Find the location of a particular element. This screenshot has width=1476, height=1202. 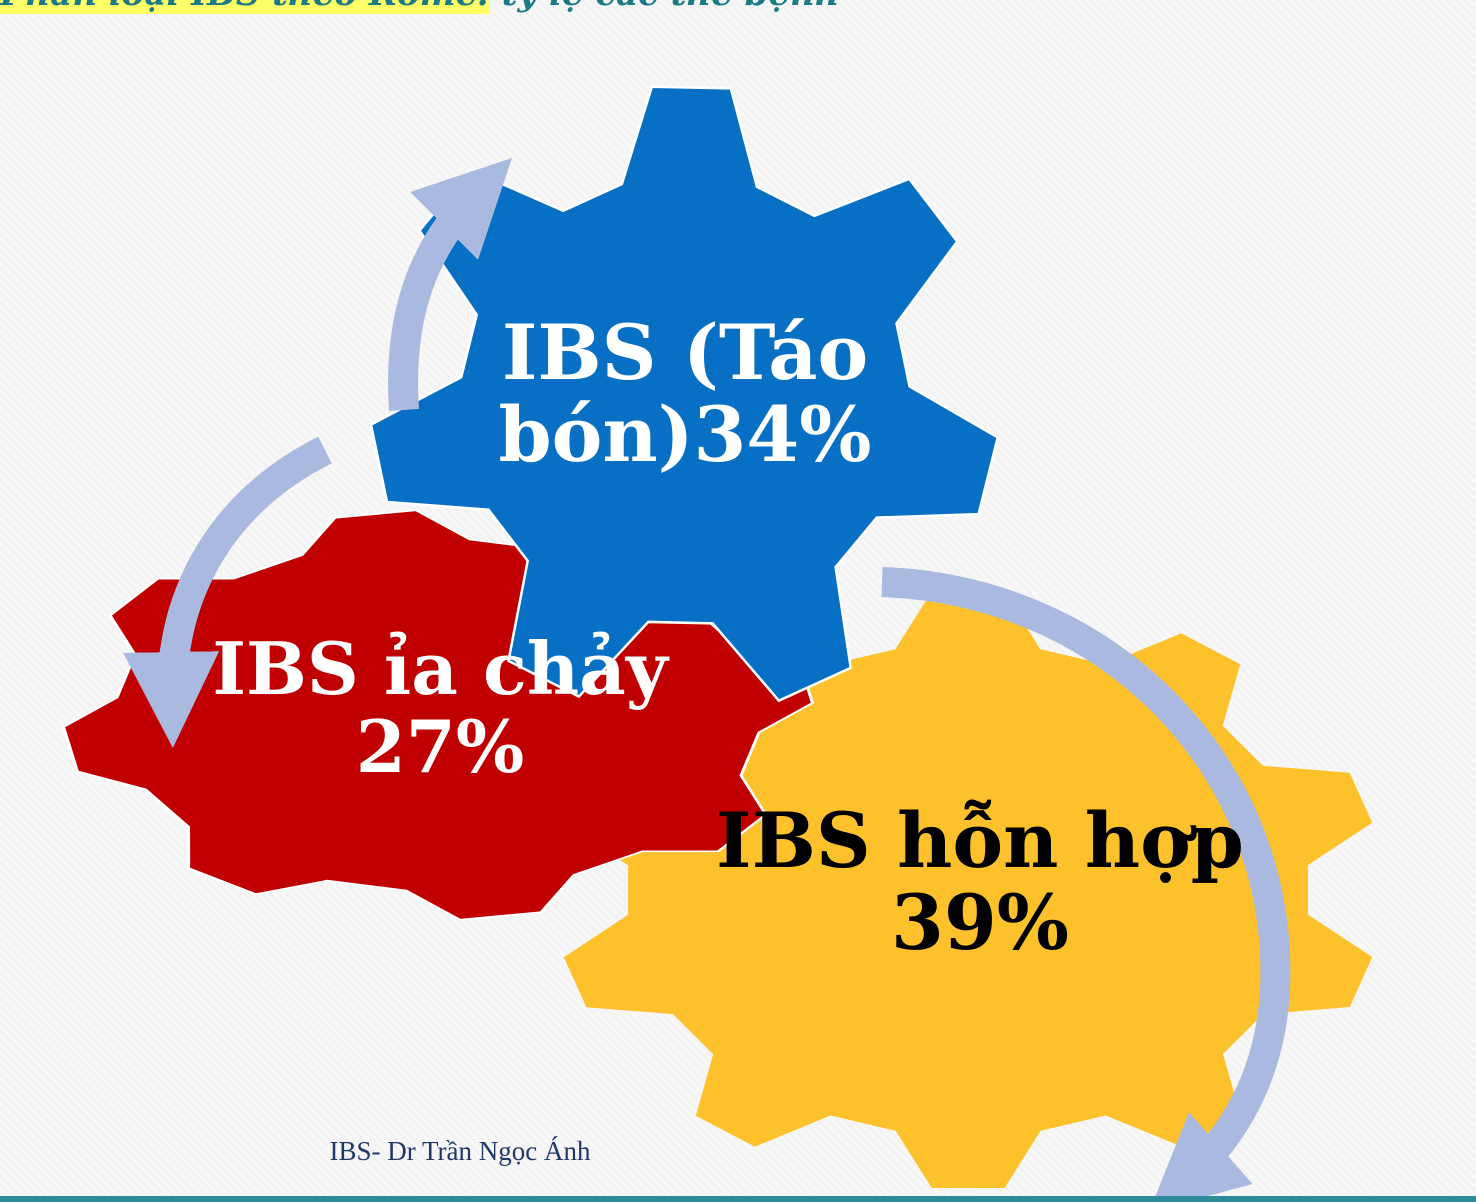

title-rest: tỷ lệ các thể bệnh is located at coordinates (665, 7).